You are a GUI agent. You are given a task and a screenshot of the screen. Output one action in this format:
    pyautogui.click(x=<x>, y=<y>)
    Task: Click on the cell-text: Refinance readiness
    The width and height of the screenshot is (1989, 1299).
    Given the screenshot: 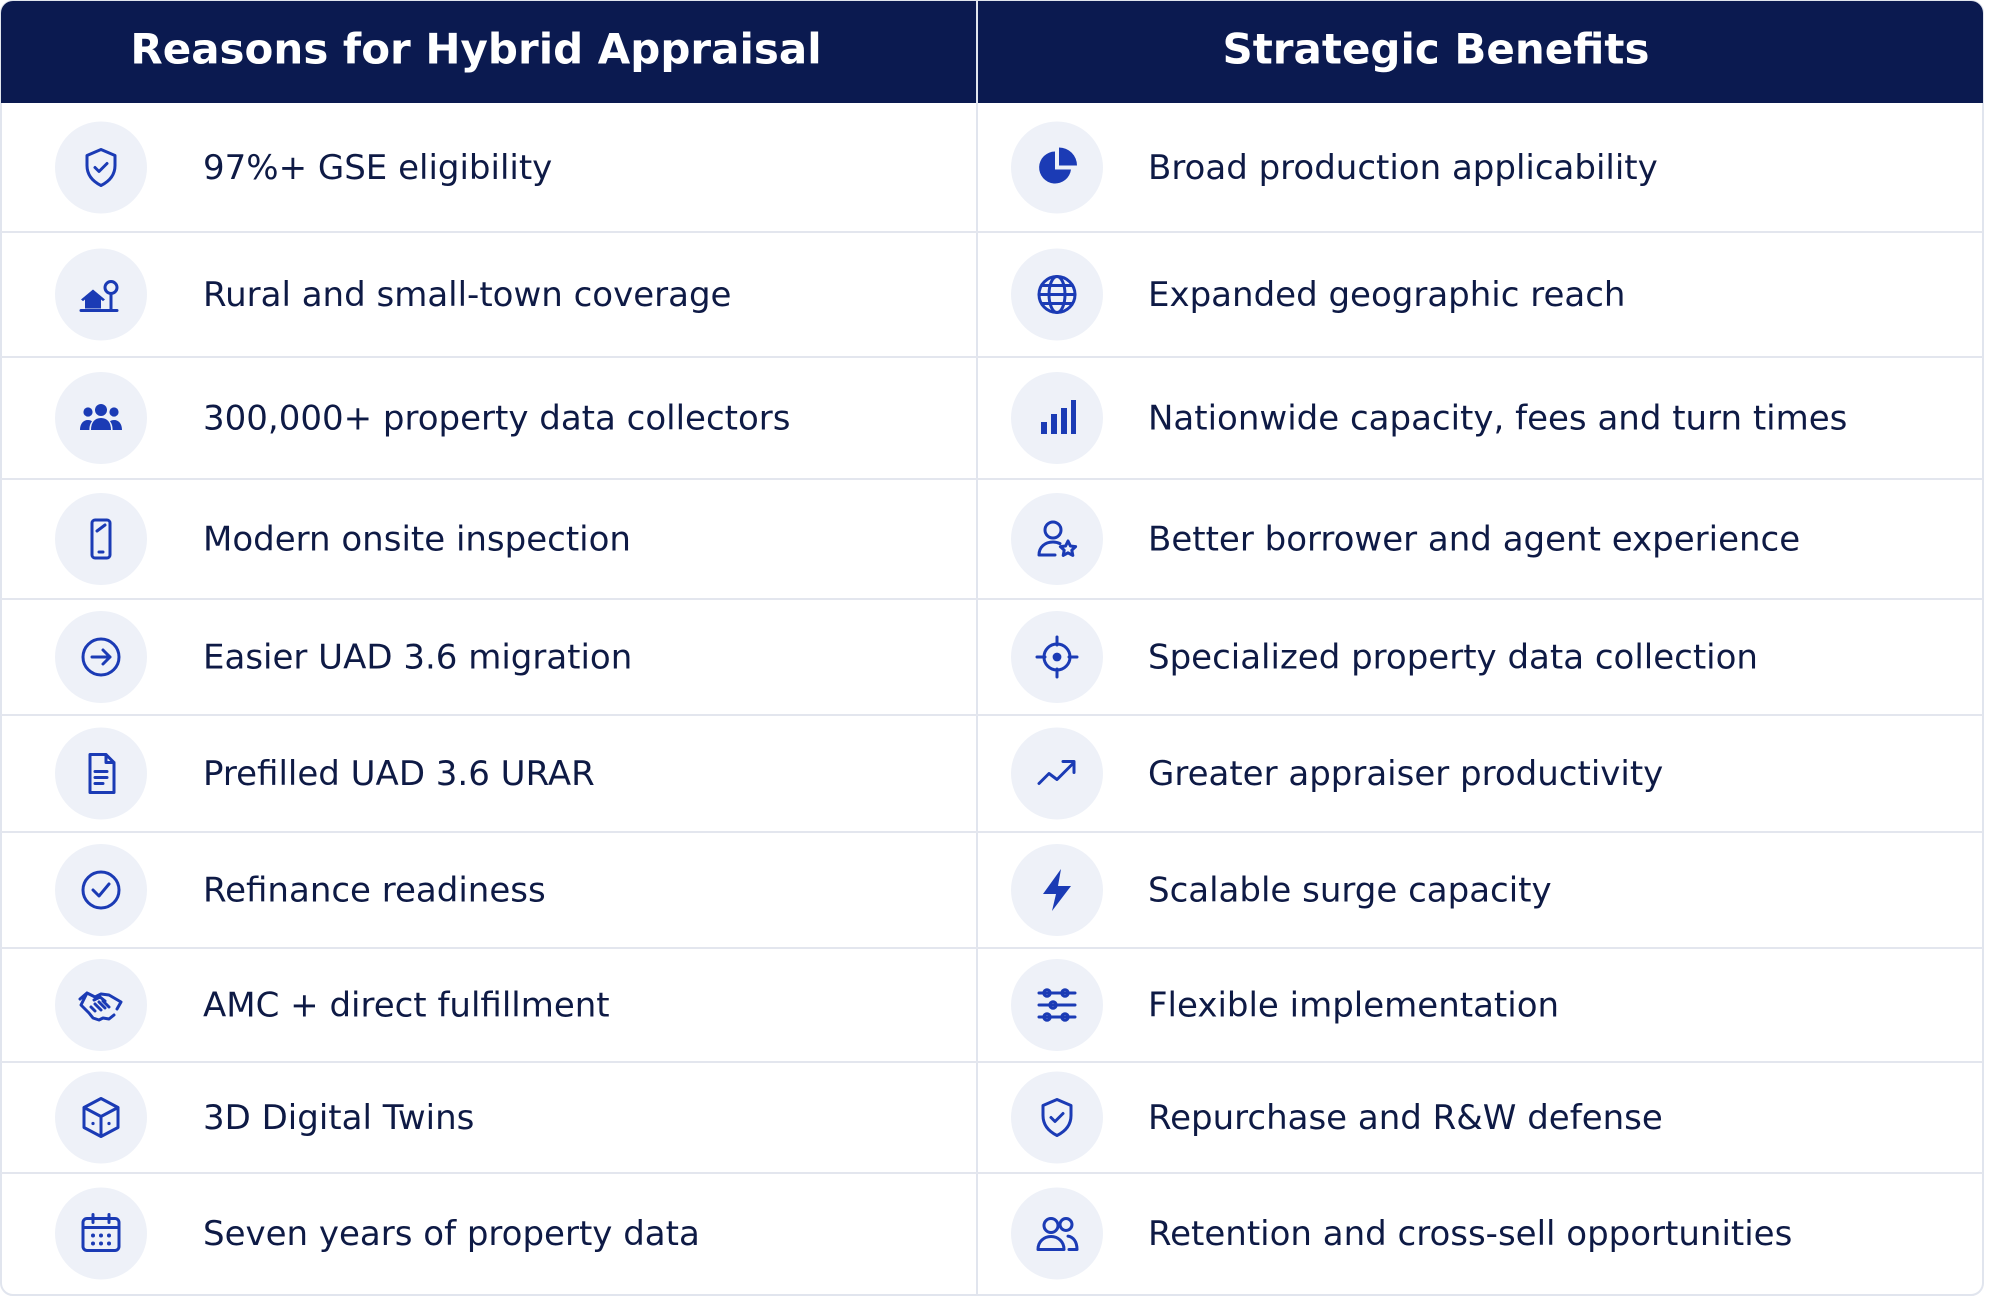 What is the action you would take?
    pyautogui.click(x=374, y=891)
    